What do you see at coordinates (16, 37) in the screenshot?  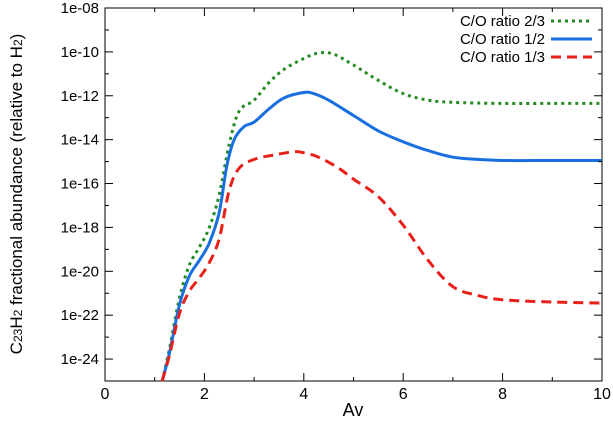 I see `y-axis-title-part: )` at bounding box center [16, 37].